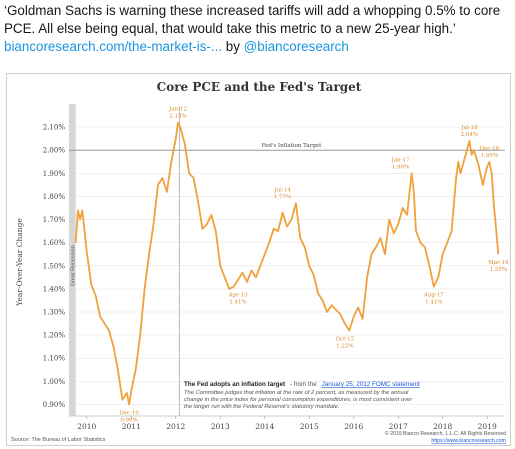 The image size is (515, 449). I want to click on x-tick-label: 2011, so click(131, 426).